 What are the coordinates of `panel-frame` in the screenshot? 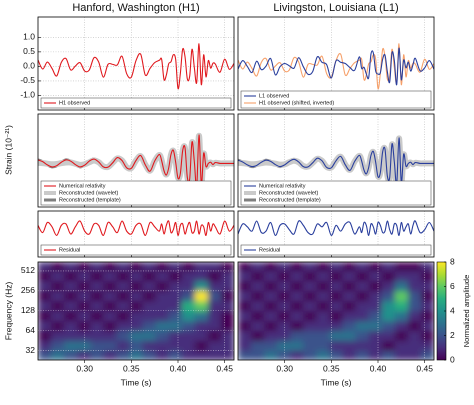 It's located at (336, 311).